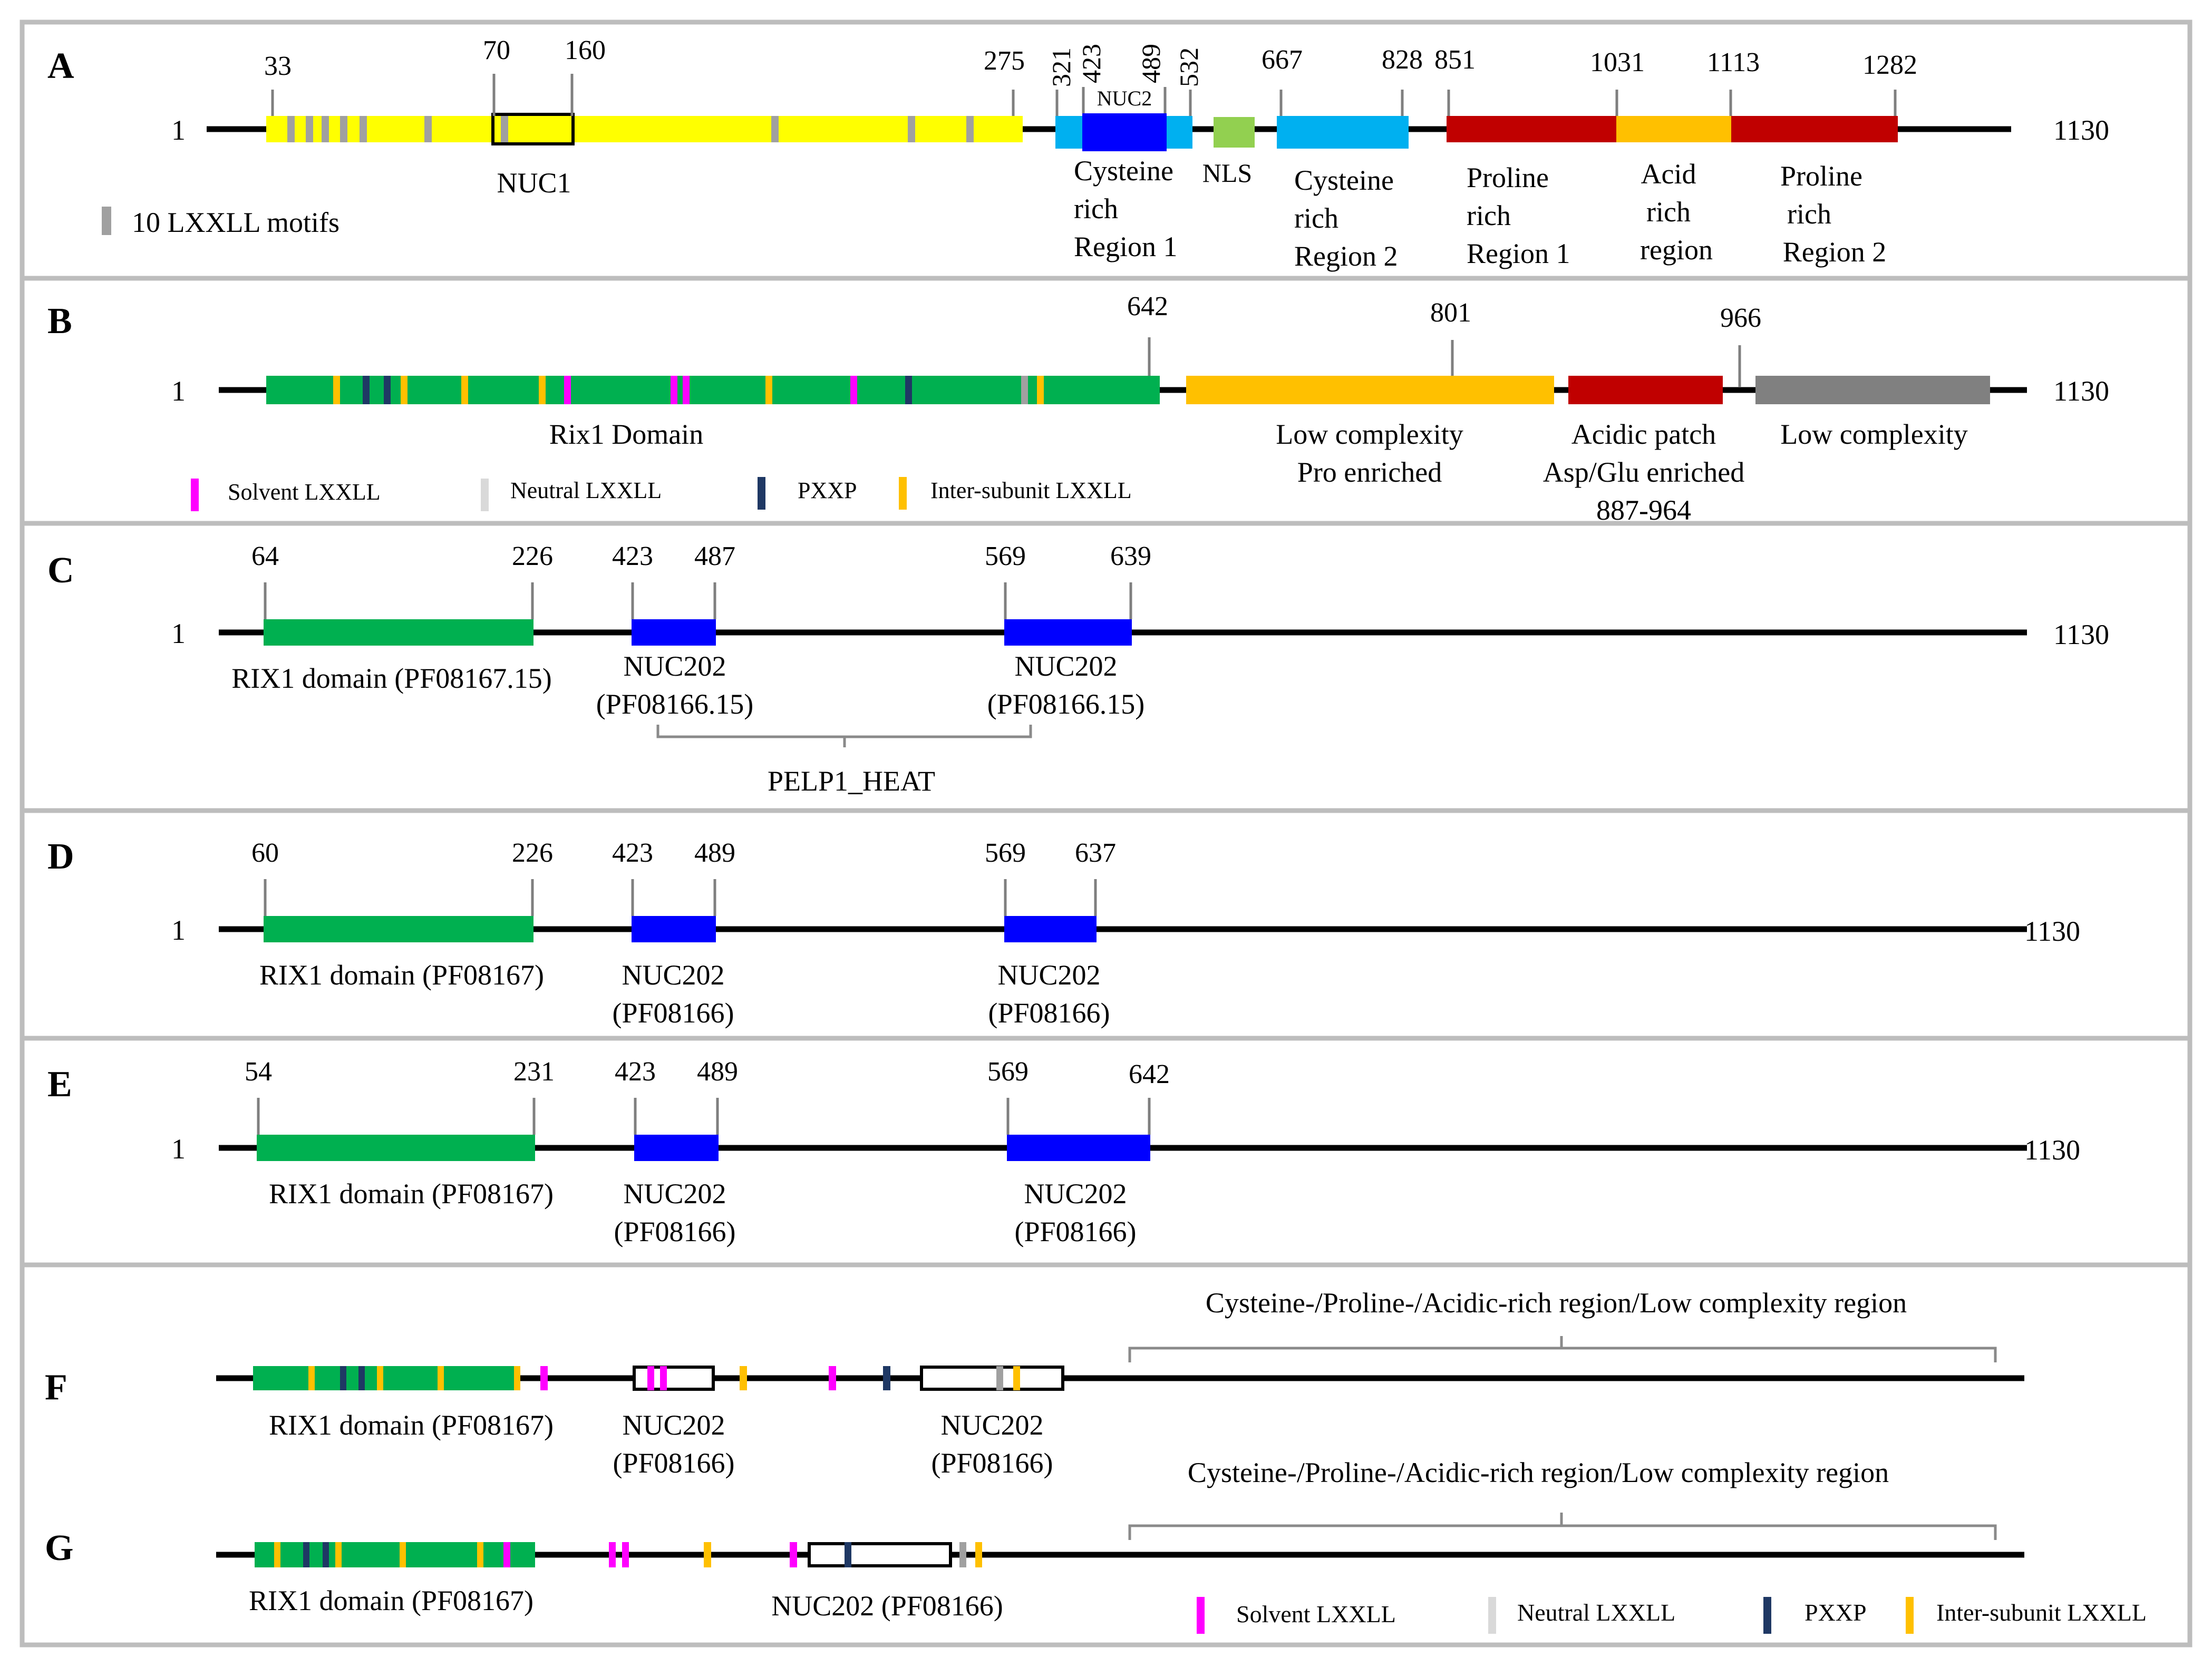  Describe the element at coordinates (1455, 60) in the screenshot. I see `tick-label: 851` at that location.